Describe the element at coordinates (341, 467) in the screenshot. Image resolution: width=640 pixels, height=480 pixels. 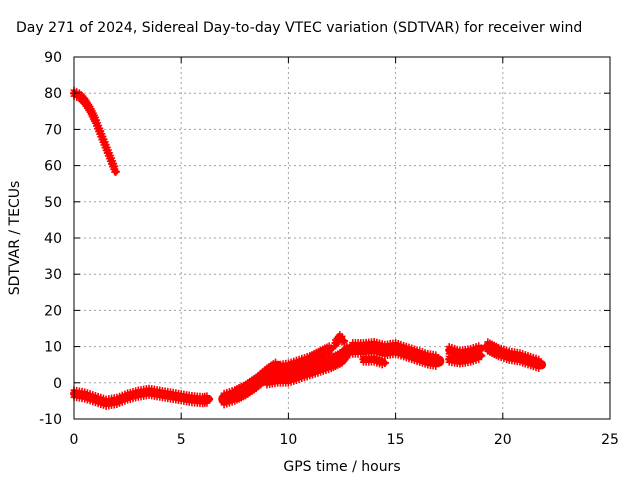
I see `x-axis-label: GPS time / hours` at that location.